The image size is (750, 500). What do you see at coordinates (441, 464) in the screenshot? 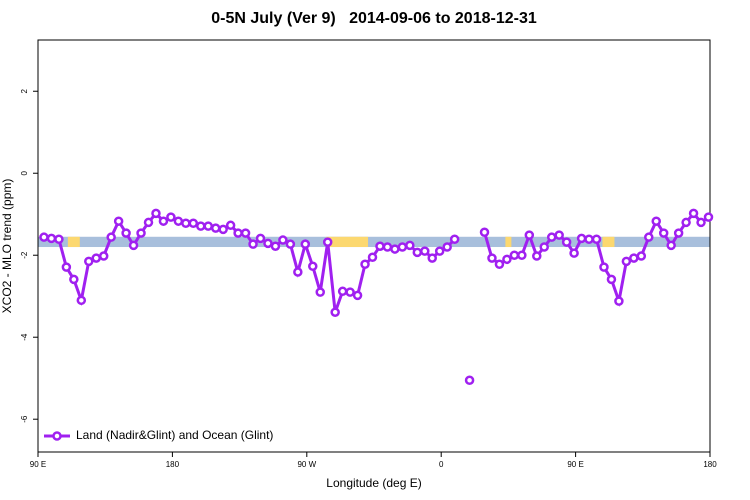
I see `x-tick-label: 0` at bounding box center [441, 464].